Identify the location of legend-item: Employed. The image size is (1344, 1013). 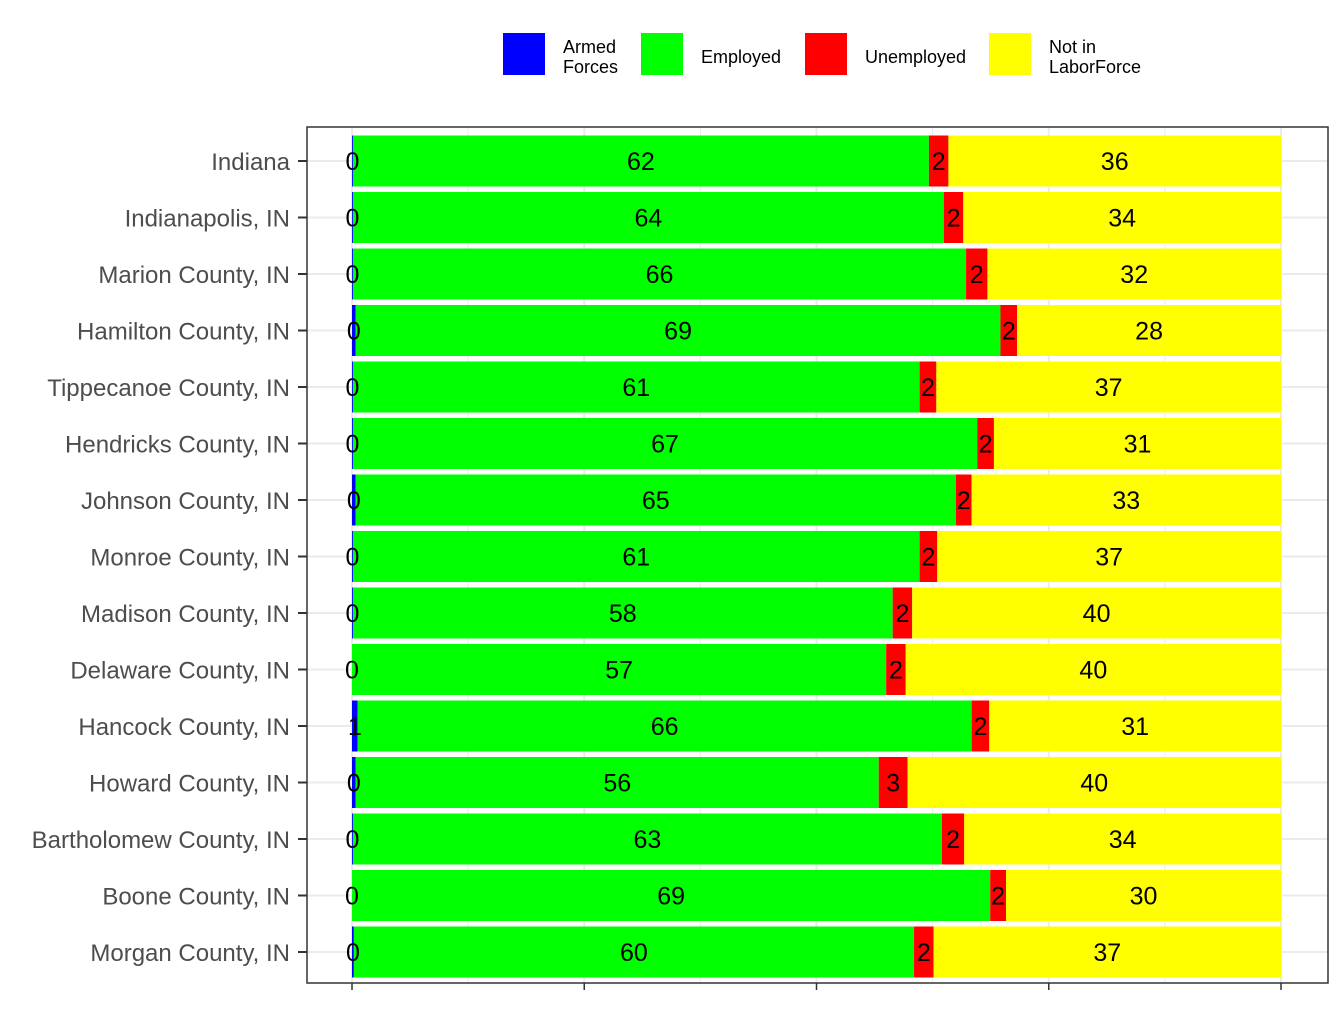
(711, 54).